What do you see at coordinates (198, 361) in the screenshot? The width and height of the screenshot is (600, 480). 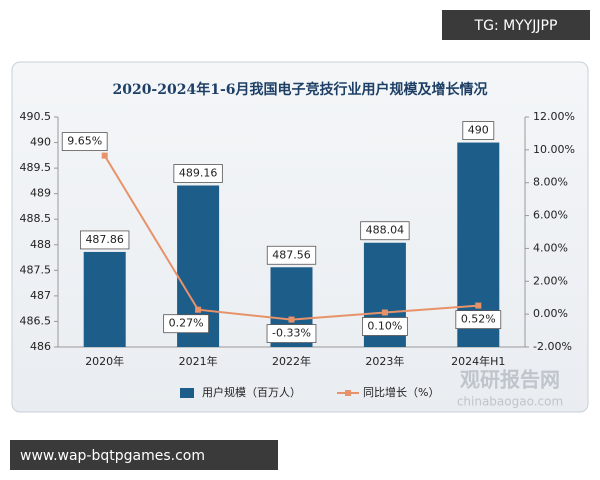 I see `x-tick-label: 2021年` at bounding box center [198, 361].